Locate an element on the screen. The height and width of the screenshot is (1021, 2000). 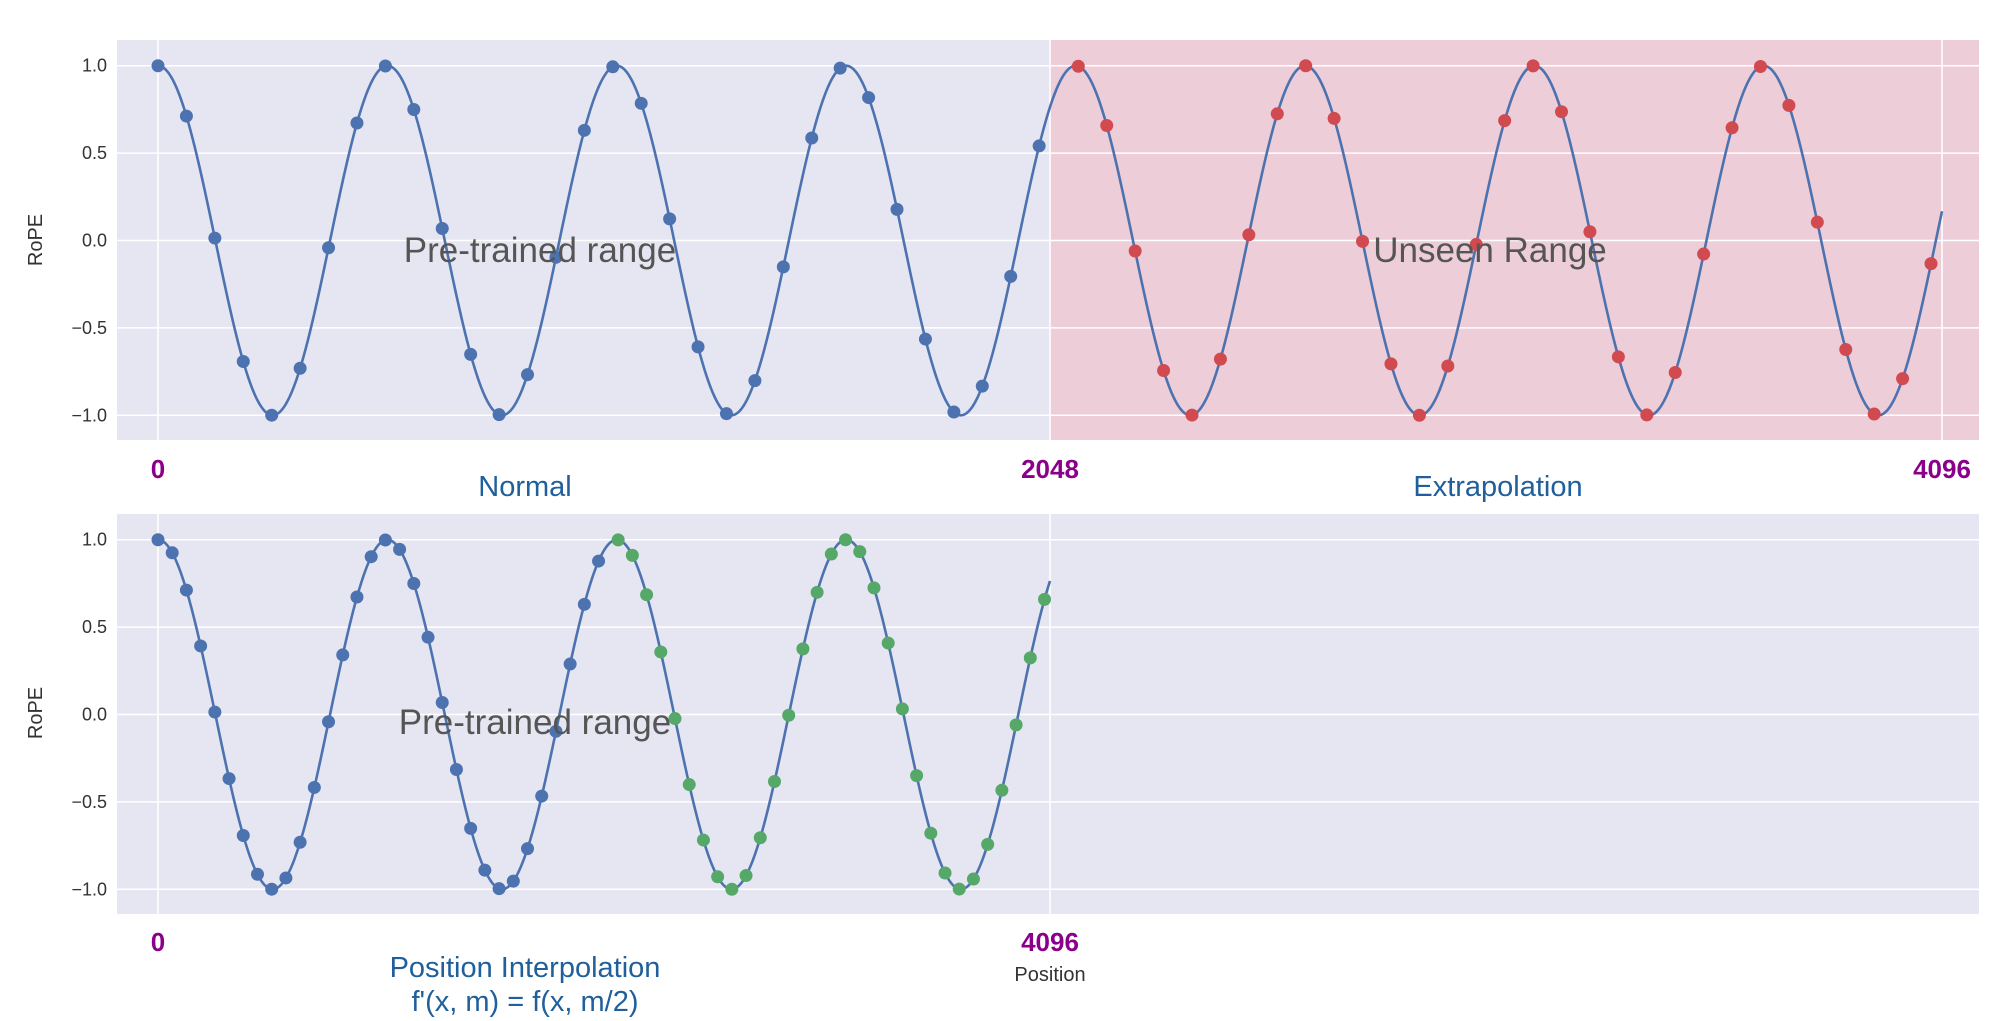
bottom-x-axis-label: Position is located at coordinates (1049, 975).